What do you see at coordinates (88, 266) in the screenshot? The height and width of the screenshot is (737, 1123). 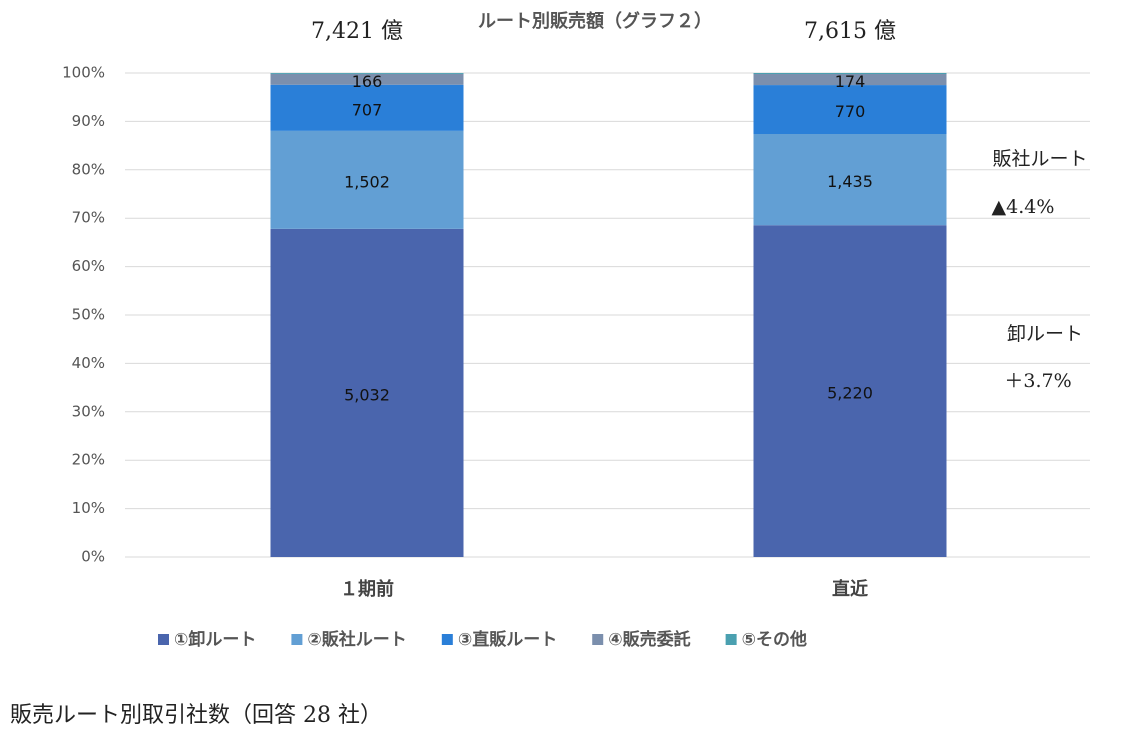 I see `y-tick-label: 60%` at bounding box center [88, 266].